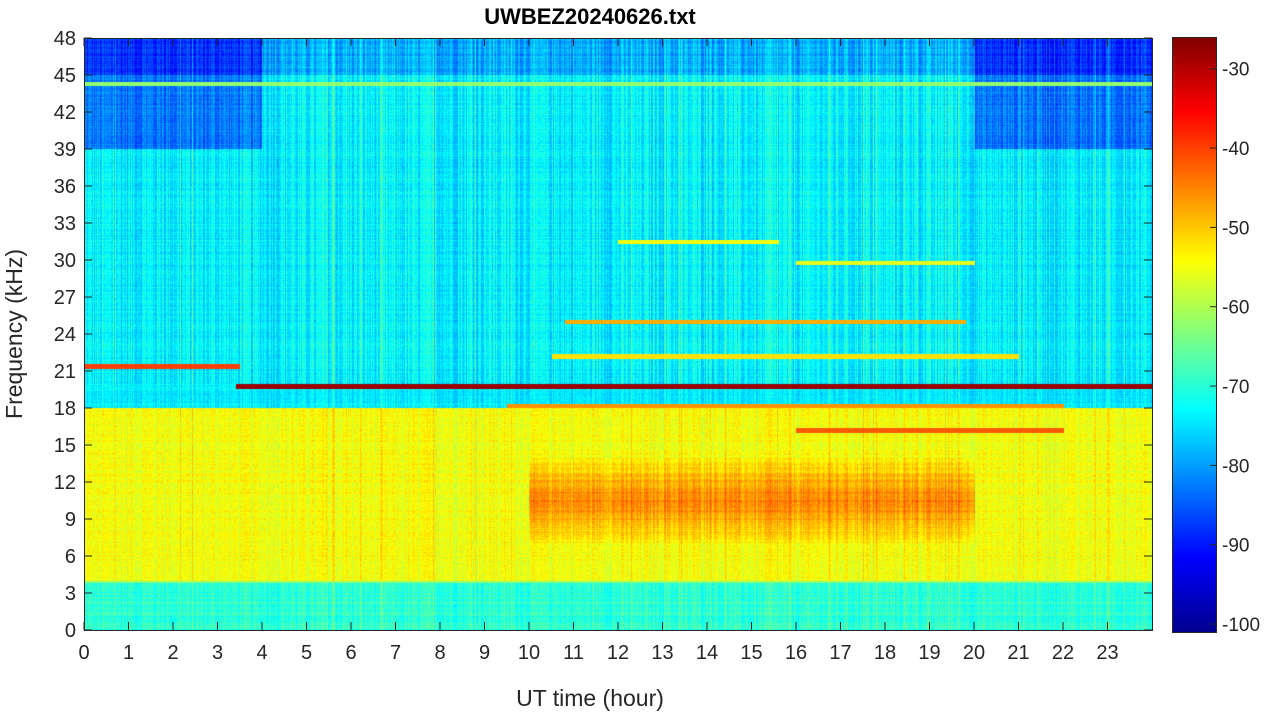  Describe the element at coordinates (65, 483) in the screenshot. I see `y-tick-label: 12` at that location.